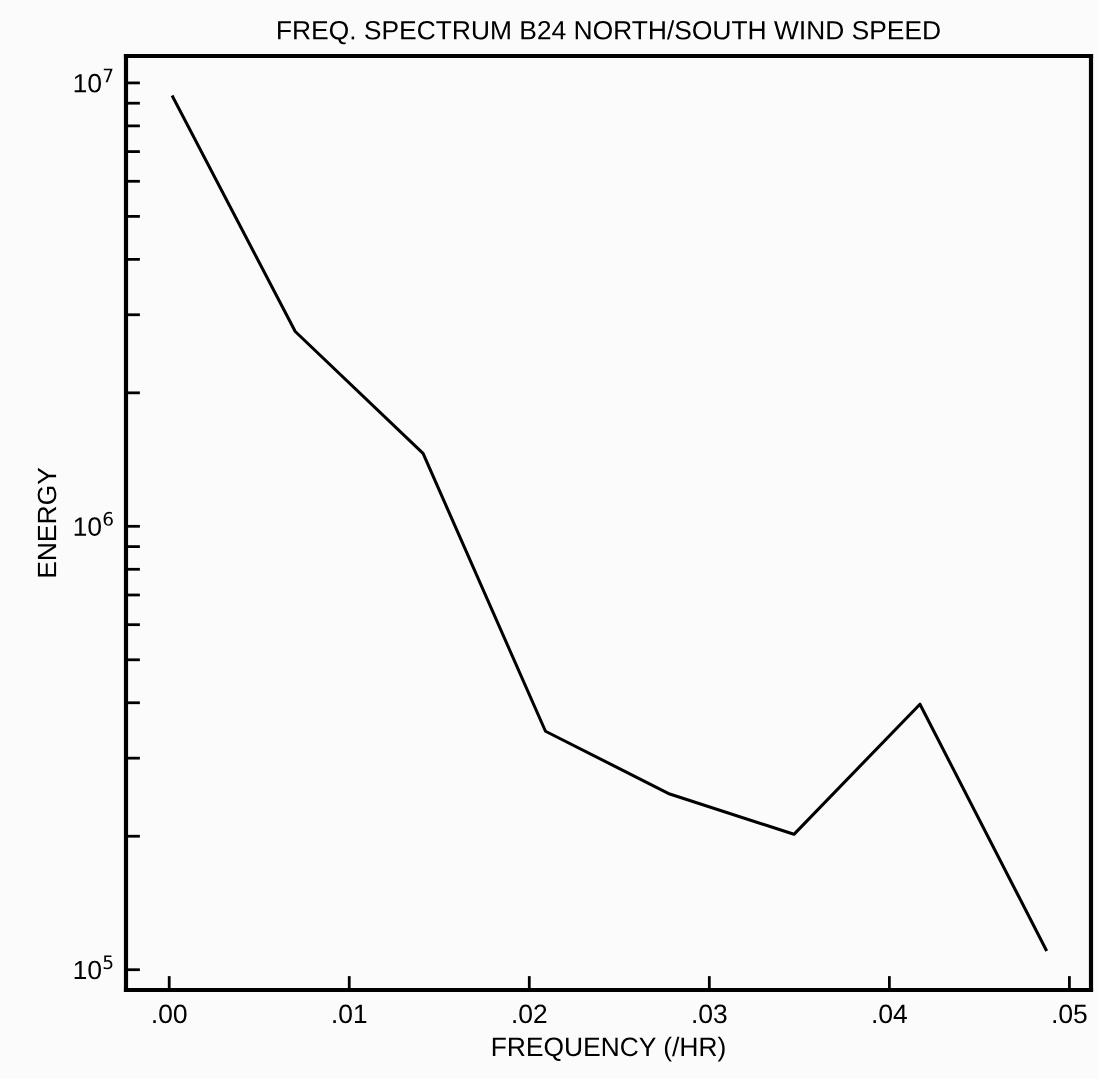 Image resolution: width=1099 pixels, height=1079 pixels. Describe the element at coordinates (93, 523) in the screenshot. I see `y-tick-label: 10$^{6}$` at that location.